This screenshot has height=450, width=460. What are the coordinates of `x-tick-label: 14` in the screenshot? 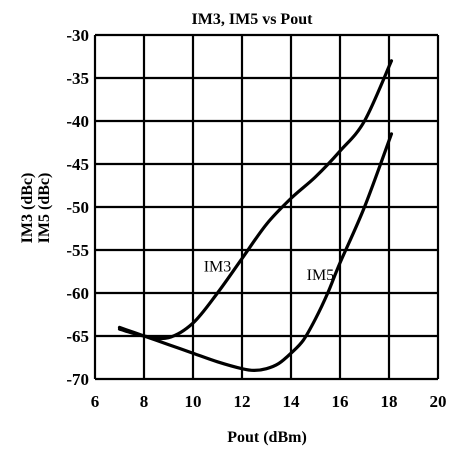 It's located at (292, 401).